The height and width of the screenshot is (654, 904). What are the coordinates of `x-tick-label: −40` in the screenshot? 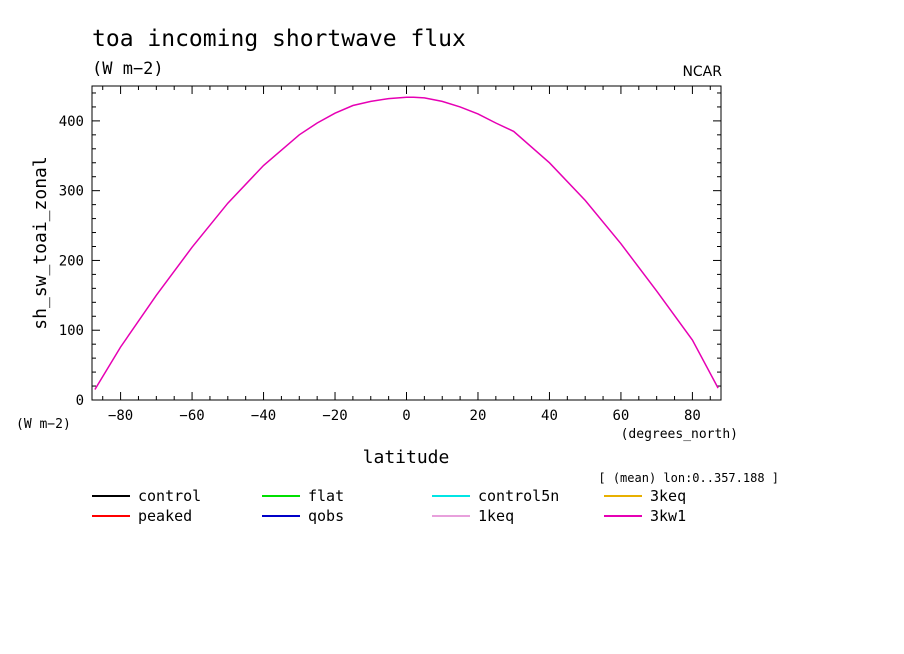 It's located at (263, 416).